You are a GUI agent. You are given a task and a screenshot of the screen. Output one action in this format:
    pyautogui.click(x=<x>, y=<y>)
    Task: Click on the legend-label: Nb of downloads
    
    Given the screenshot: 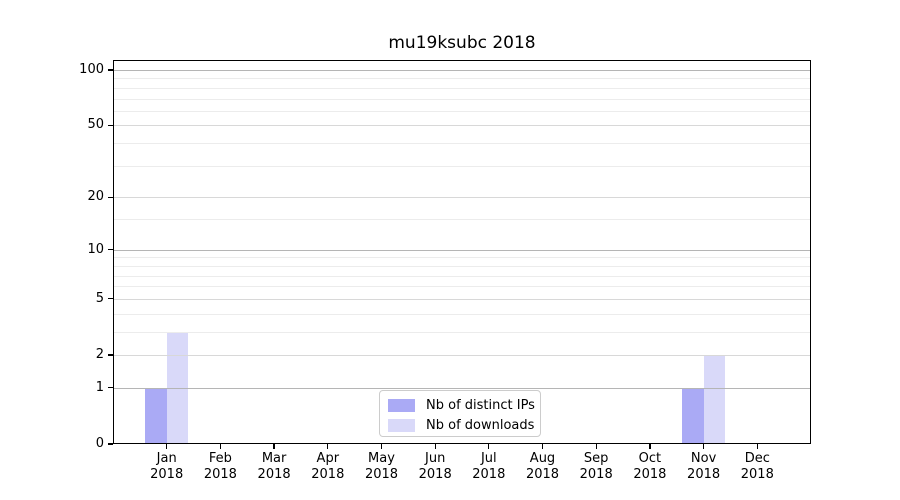 What is the action you would take?
    pyautogui.click(x=480, y=425)
    